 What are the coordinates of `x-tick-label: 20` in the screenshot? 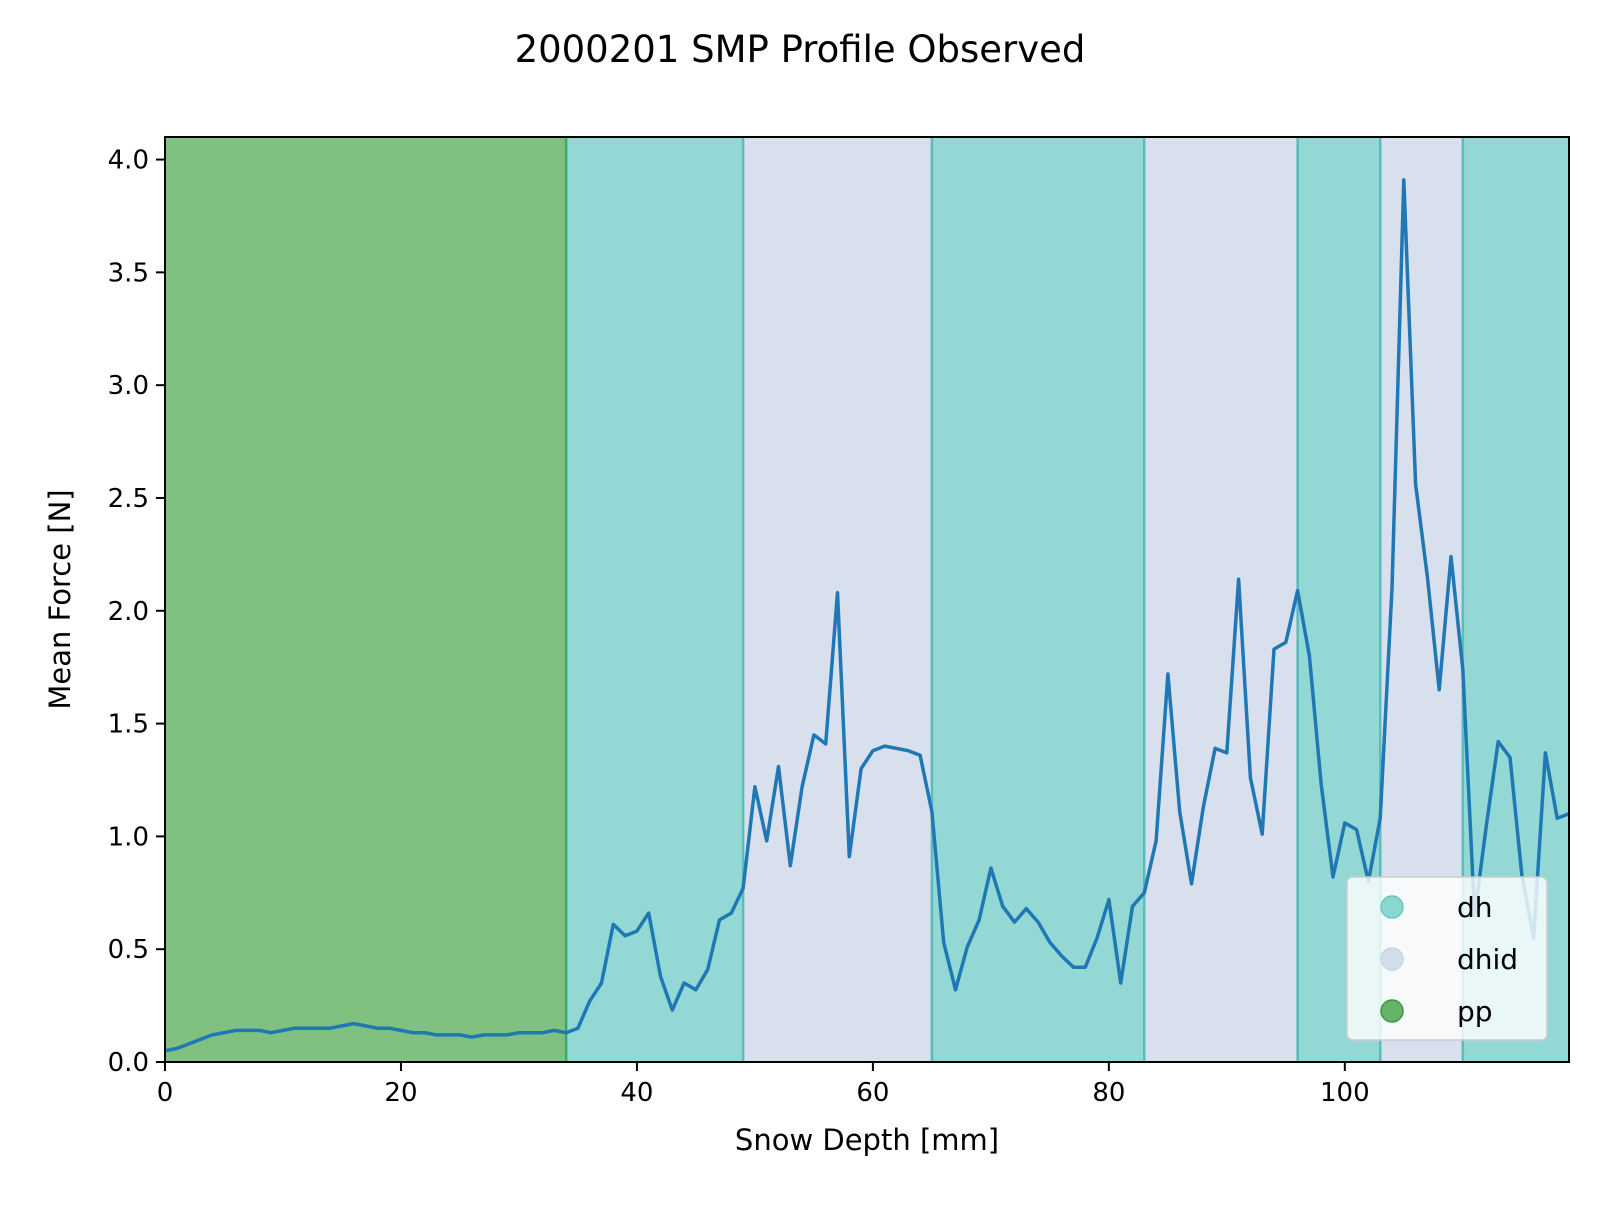 It's located at (400, 1093).